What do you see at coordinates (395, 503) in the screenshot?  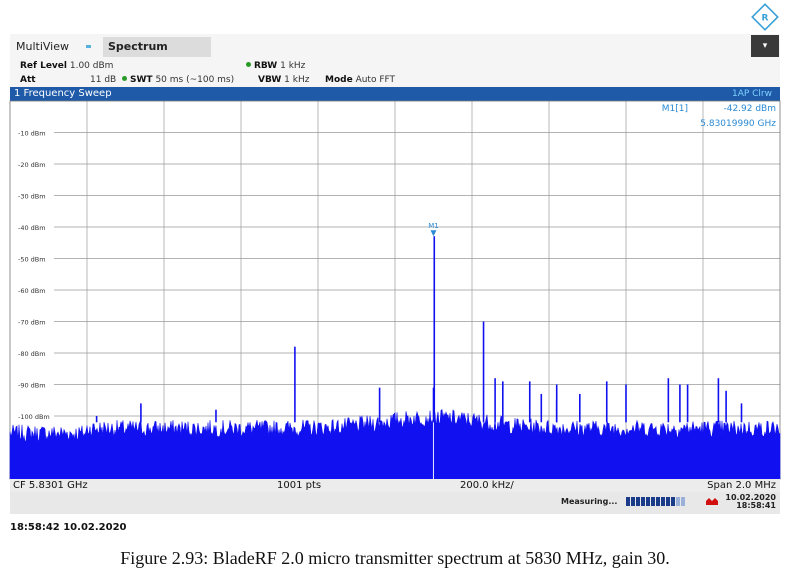 I see `status-bar: Measuring... 10.02.2020 18:58:41` at bounding box center [395, 503].